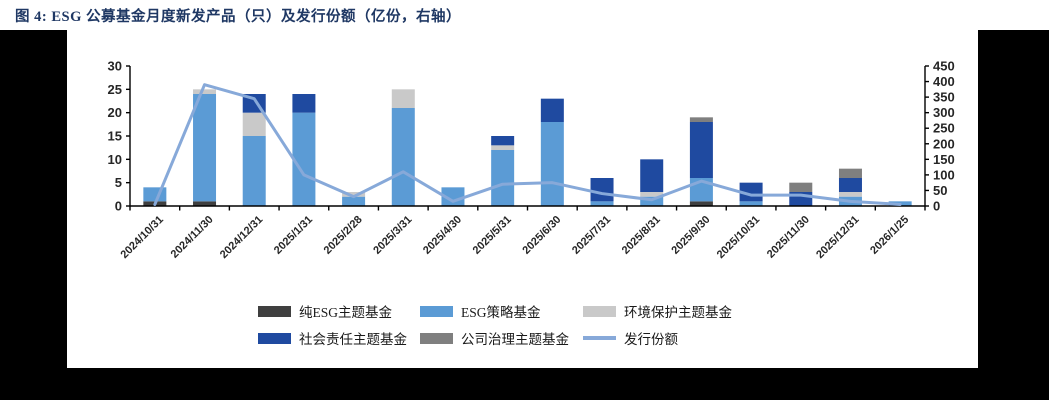 The width and height of the screenshot is (1049, 400). I want to click on right-axis-tick-label: 450, so click(944, 66).